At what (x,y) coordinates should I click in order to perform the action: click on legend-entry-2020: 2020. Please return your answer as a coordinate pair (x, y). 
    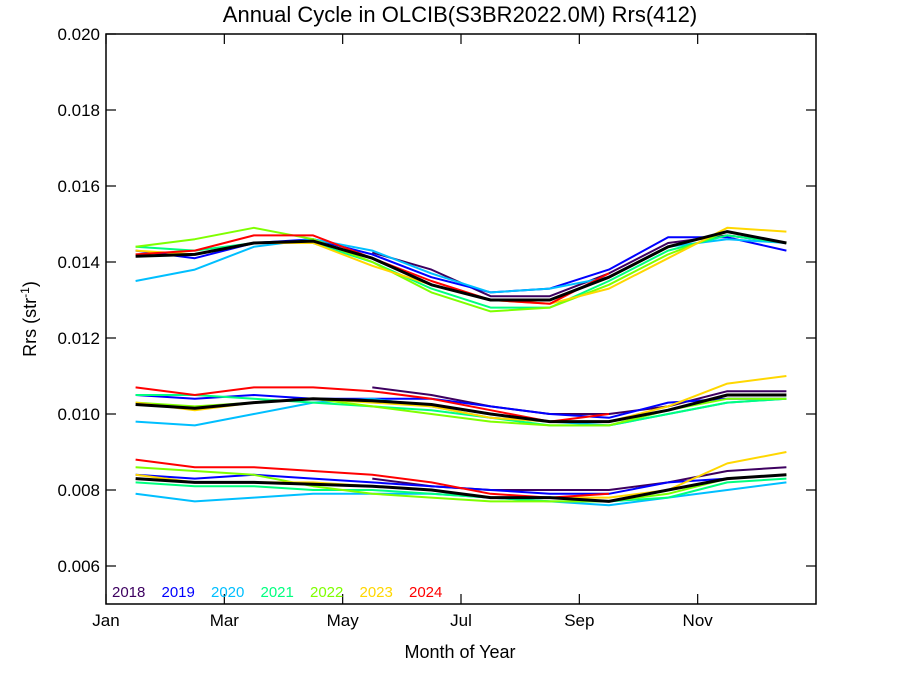
    Looking at the image, I should click on (227, 592).